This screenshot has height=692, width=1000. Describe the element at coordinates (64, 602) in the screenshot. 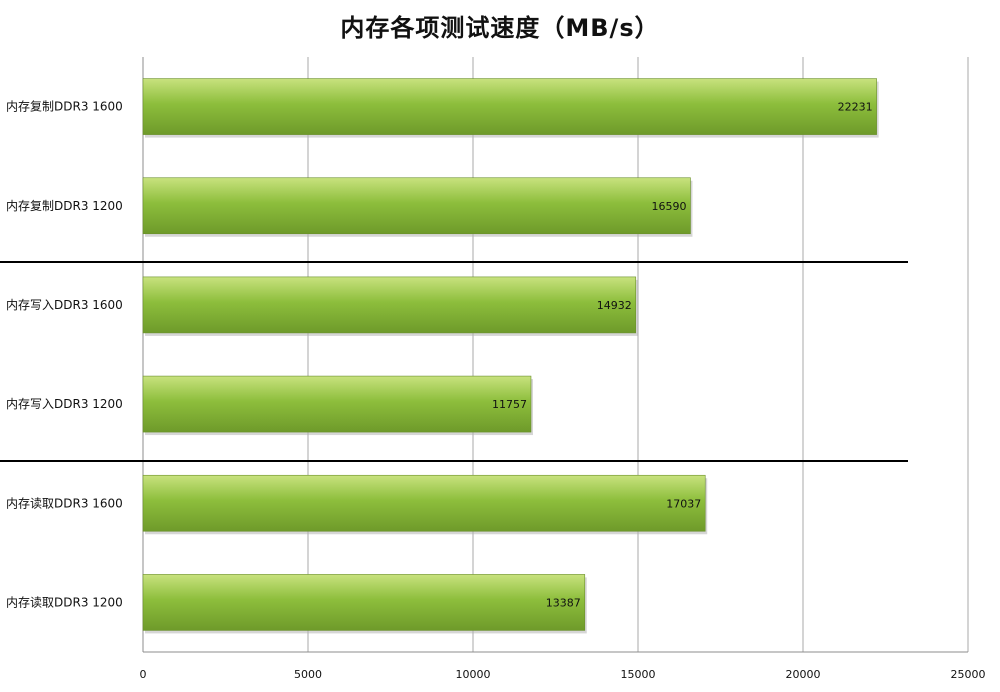

I see `category-label: 内存读取DDR3 1200` at that location.